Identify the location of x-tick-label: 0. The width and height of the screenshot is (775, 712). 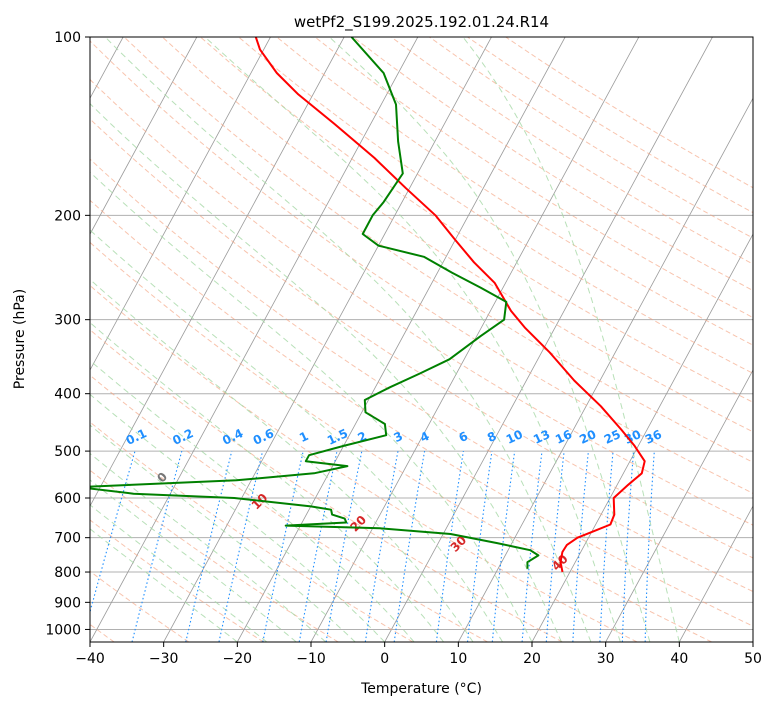
(384, 659).